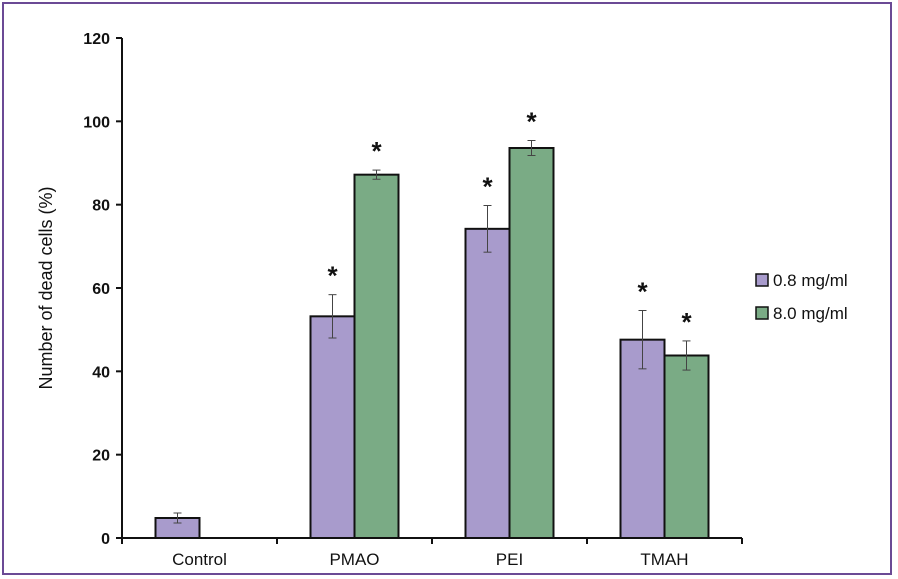  What do you see at coordinates (101, 206) in the screenshot?
I see `y-tick-label: 80` at bounding box center [101, 206].